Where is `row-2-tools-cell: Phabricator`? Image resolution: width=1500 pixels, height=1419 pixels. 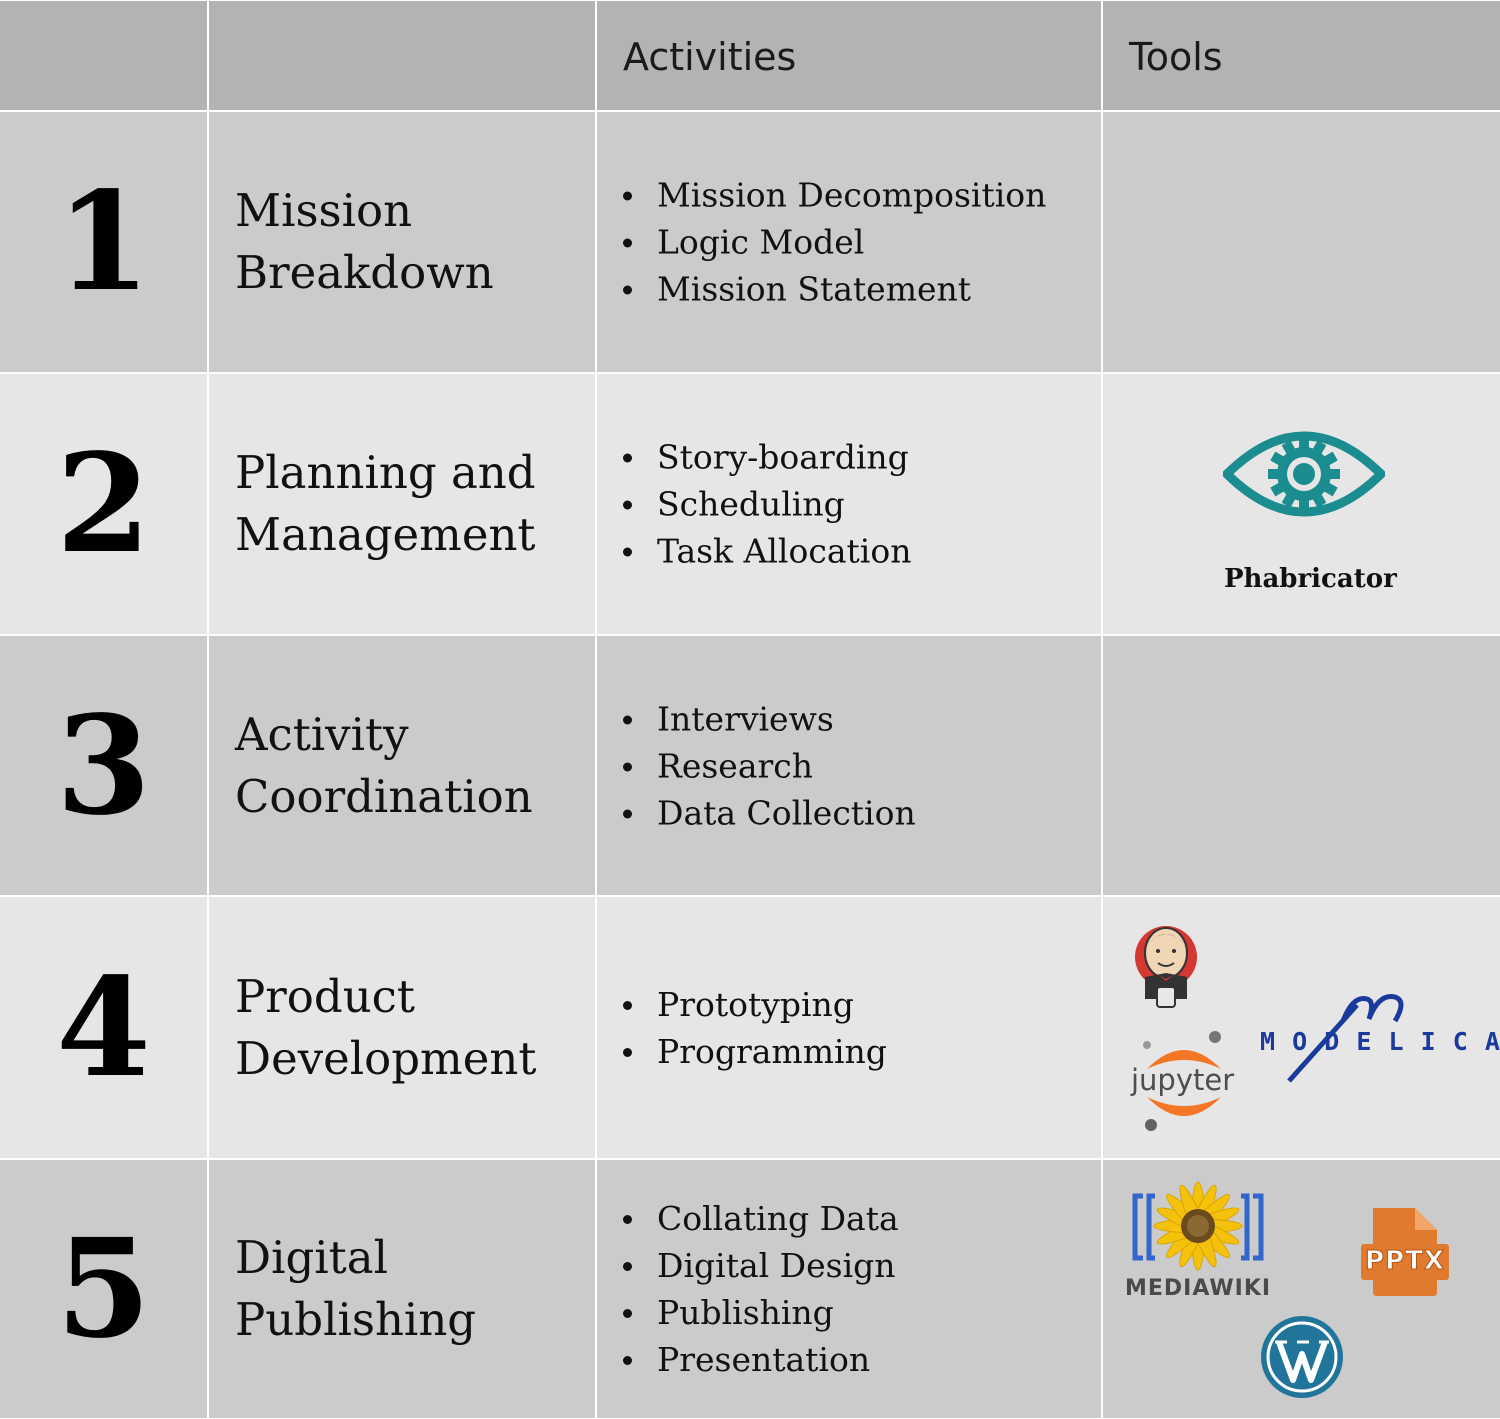
row-2-tools-cell: Phabricator is located at coordinates (1301, 504).